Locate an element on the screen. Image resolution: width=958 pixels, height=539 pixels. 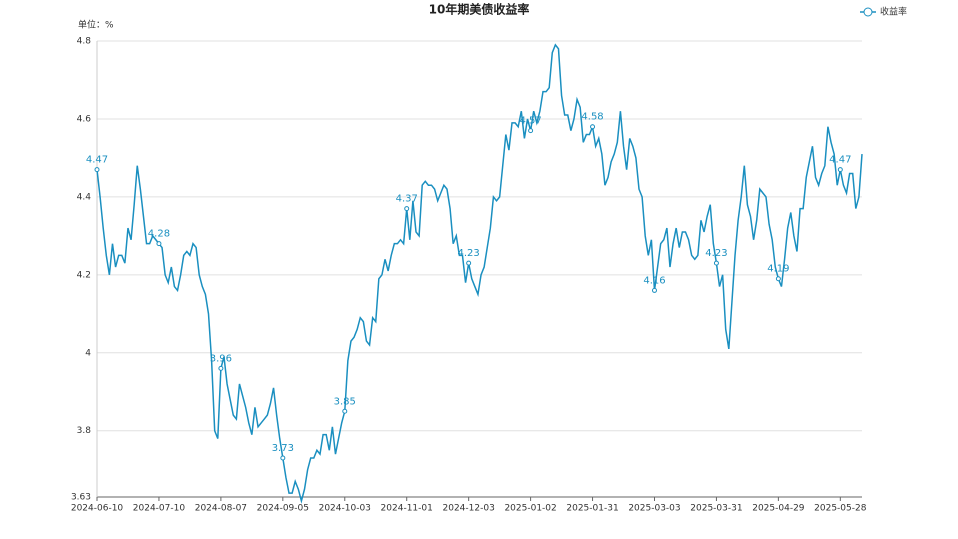
data-label: 4.37 is located at coordinates (407, 199).